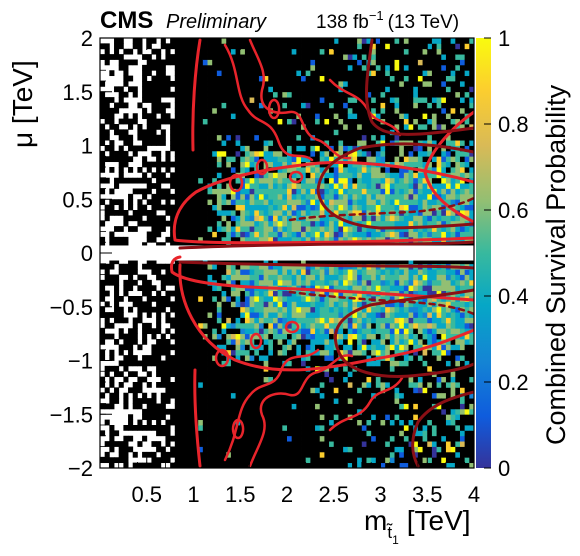  What do you see at coordinates (381, 209) in the screenshot?
I see `contour-dark-dashed-upper` at bounding box center [381, 209].